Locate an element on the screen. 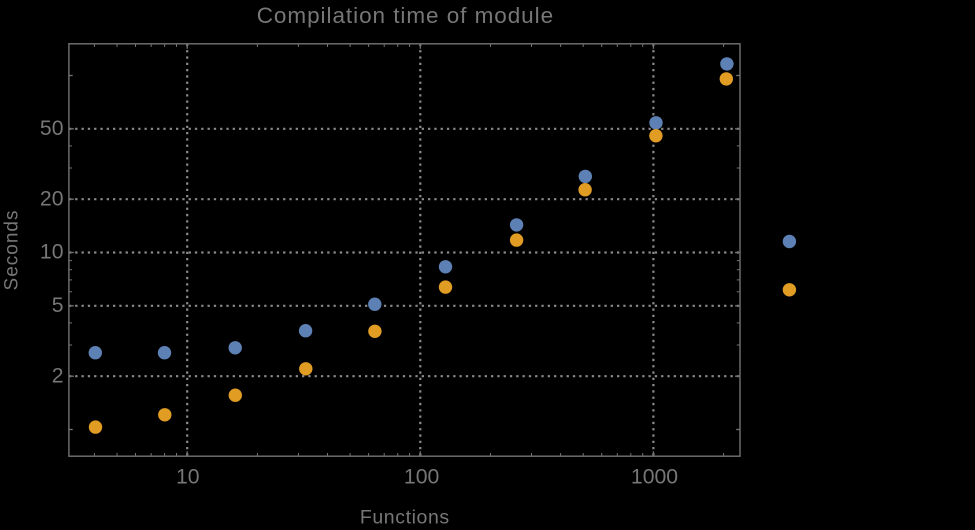 The height and width of the screenshot is (530, 975). svg-text: 100 is located at coordinates (421, 476).